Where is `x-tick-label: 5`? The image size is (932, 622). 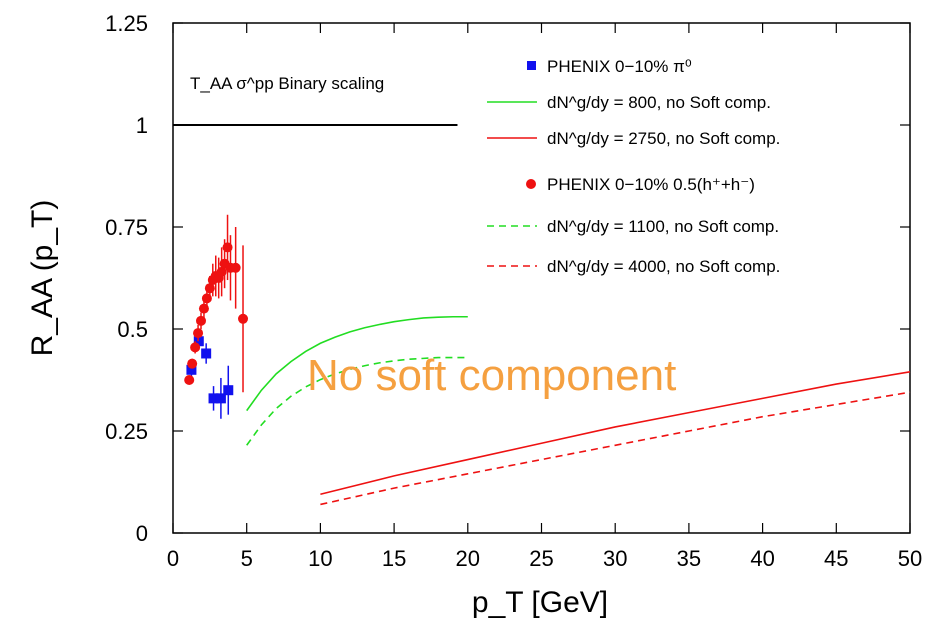
x-tick-label: 5 is located at coordinates (247, 558).